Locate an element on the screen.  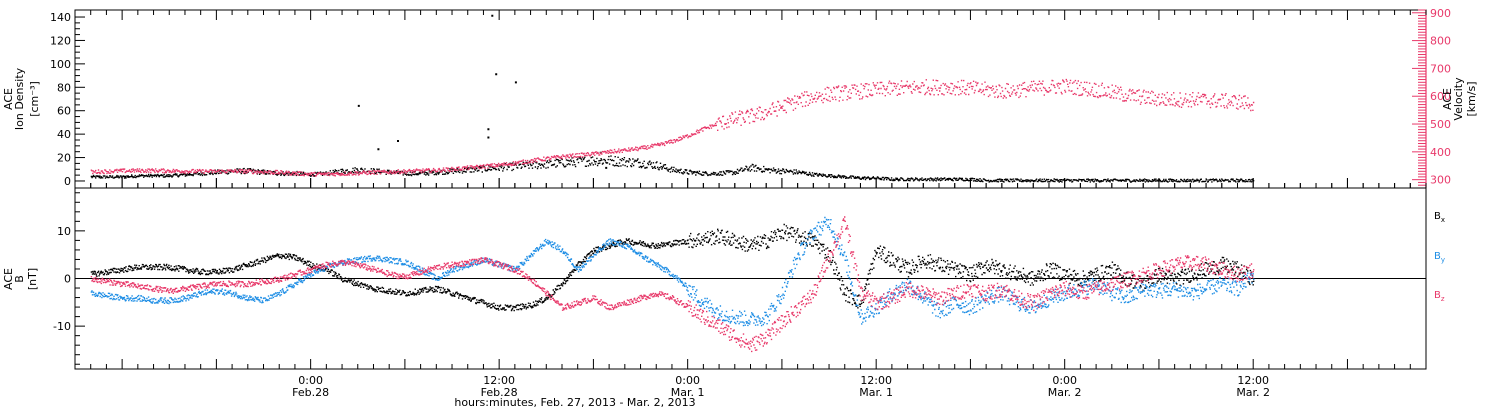
legend-subscript: y is located at coordinates (1443, 260).